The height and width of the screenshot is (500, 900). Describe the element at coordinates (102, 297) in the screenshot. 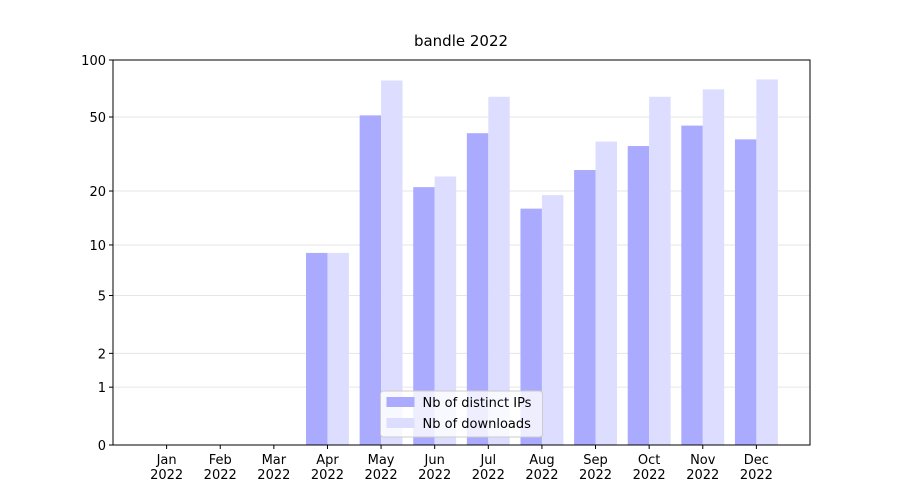

I see `y-tick-label: 5` at that location.